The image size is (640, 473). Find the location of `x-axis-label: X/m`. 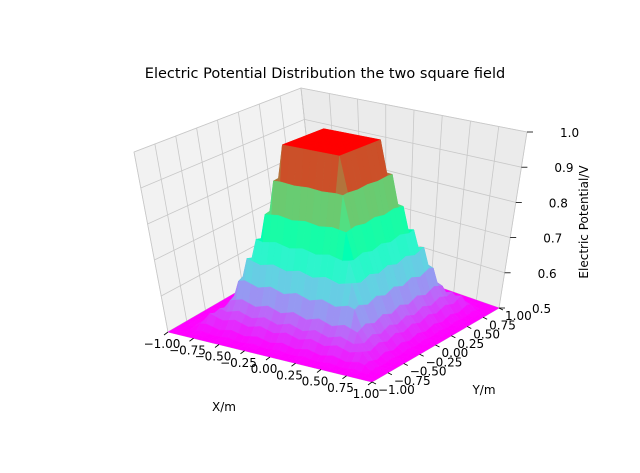

x-axis-label: X/m is located at coordinates (224, 407).